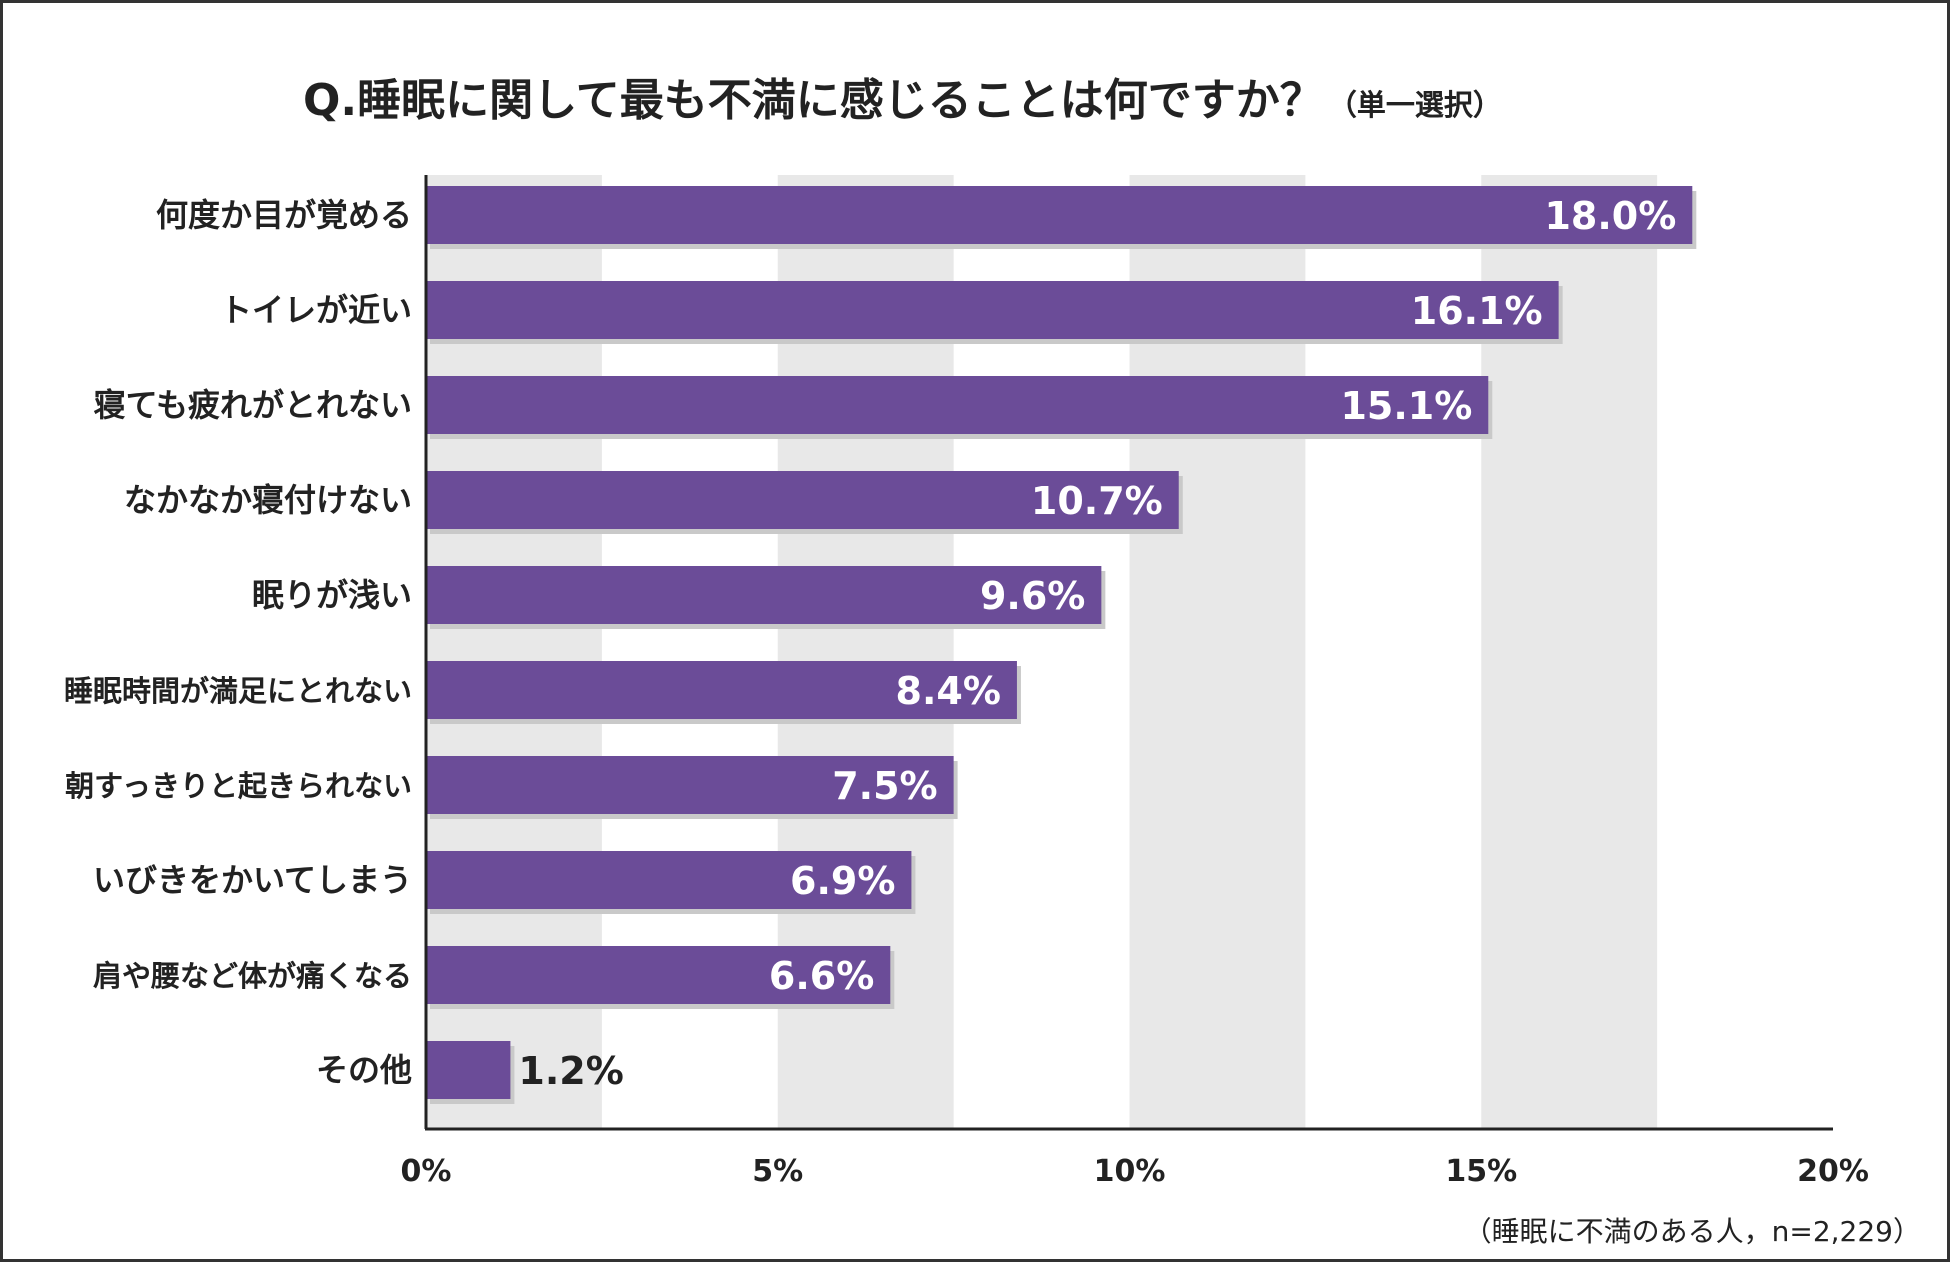 This screenshot has height=1265, width=1950. Describe the element at coordinates (1032, 596) in the screenshot. I see `value-label-4: 9.6%` at that location.